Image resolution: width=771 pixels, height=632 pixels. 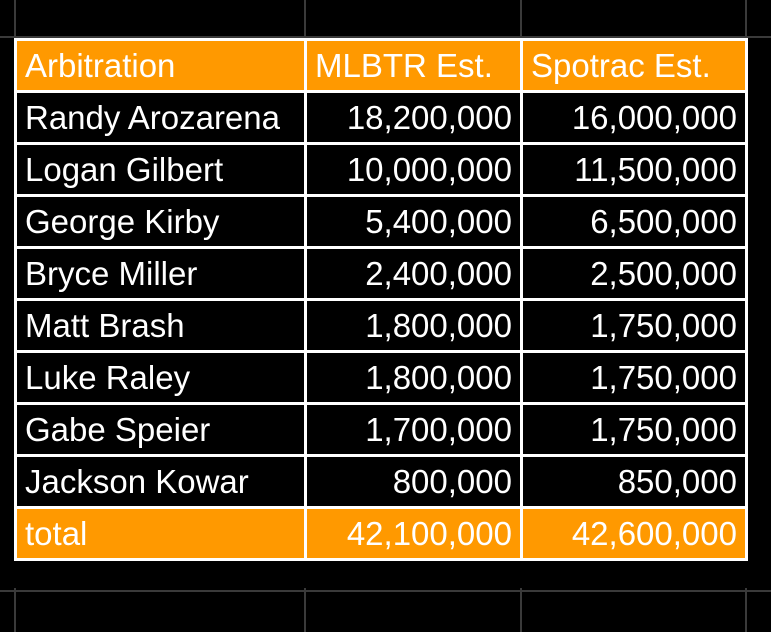 What do you see at coordinates (634, 169) in the screenshot?
I see `spotrac-estimate-cell: 11,500,000` at bounding box center [634, 169].